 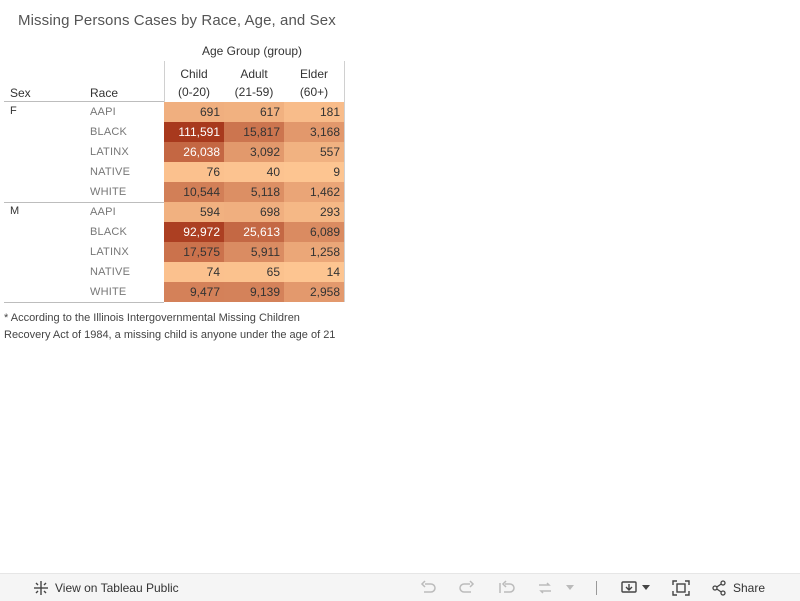 What do you see at coordinates (254, 292) in the screenshot?
I see `table-cell: 9,139` at bounding box center [254, 292].